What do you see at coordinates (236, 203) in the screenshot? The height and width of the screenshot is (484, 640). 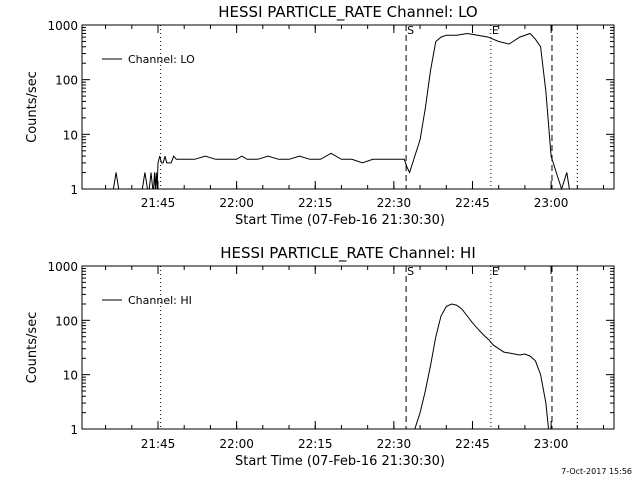 I see `lo-x-tick-label: 22:00` at bounding box center [236, 203].